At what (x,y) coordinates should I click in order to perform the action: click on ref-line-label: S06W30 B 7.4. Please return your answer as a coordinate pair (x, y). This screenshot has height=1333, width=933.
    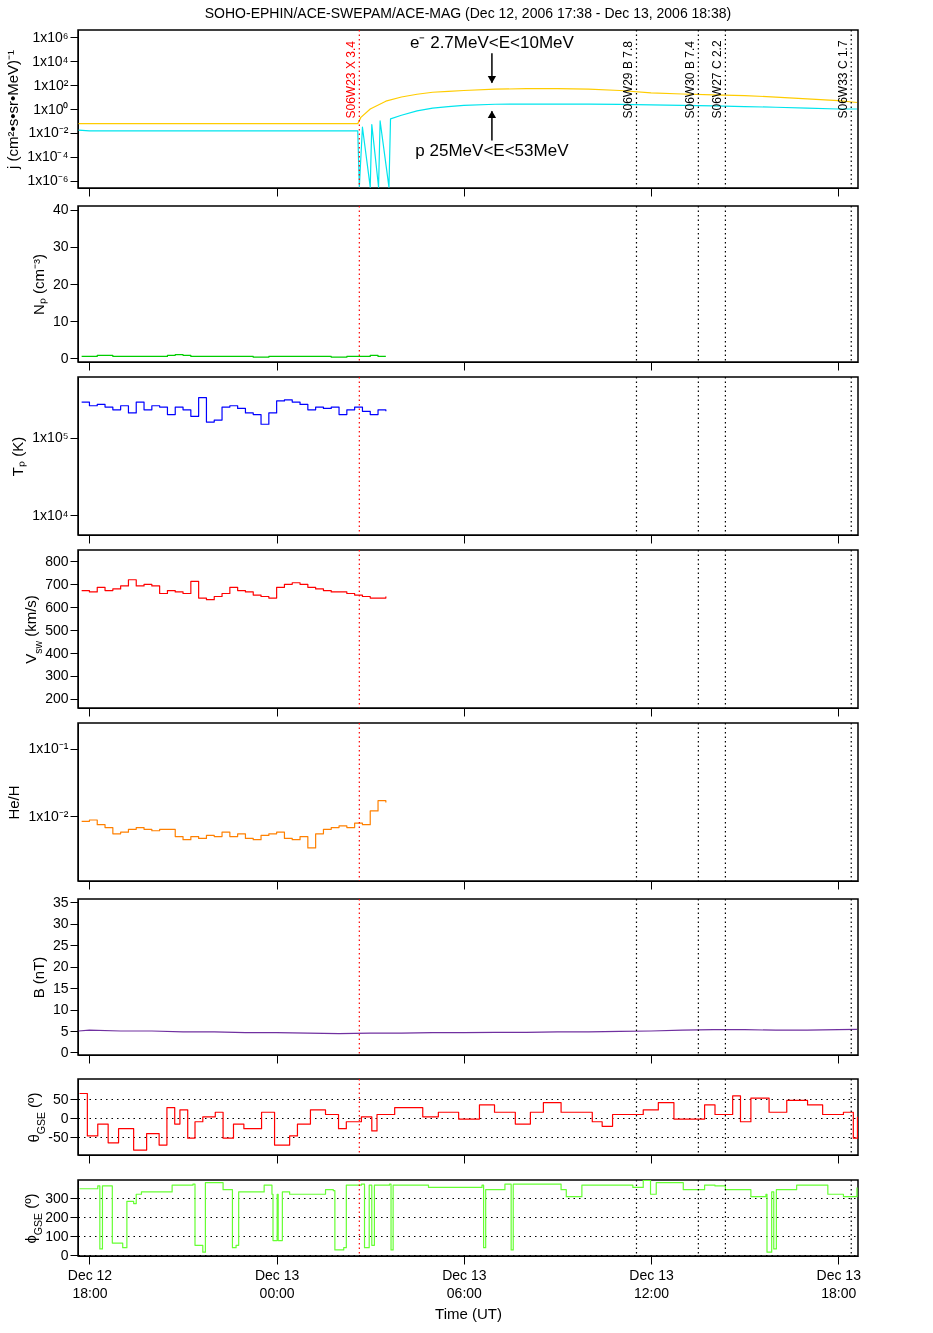
    Looking at the image, I should click on (690, 79).